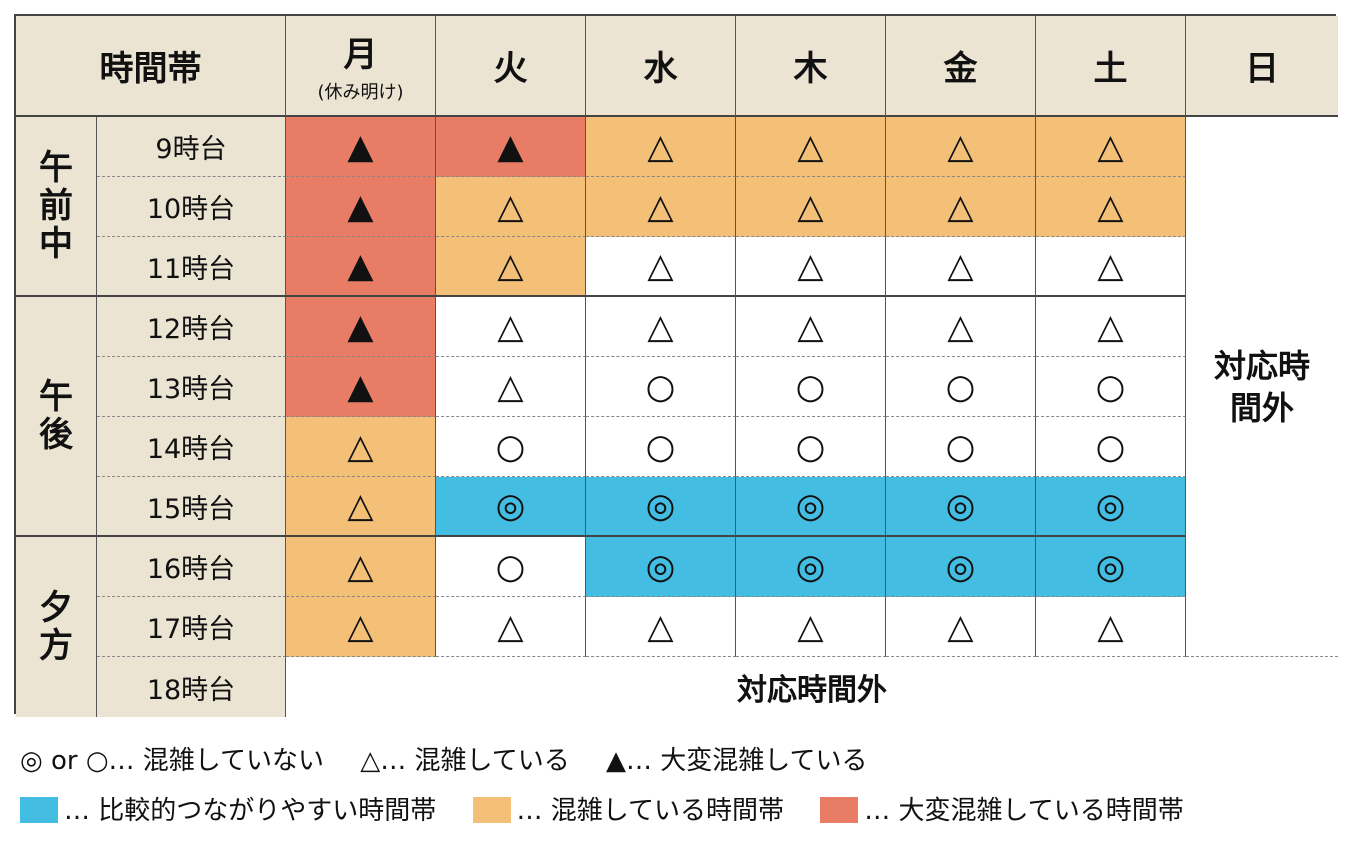 This screenshot has width=1350, height=853. What do you see at coordinates (56, 244) in the screenshot?
I see `group-char: 中` at bounding box center [56, 244].